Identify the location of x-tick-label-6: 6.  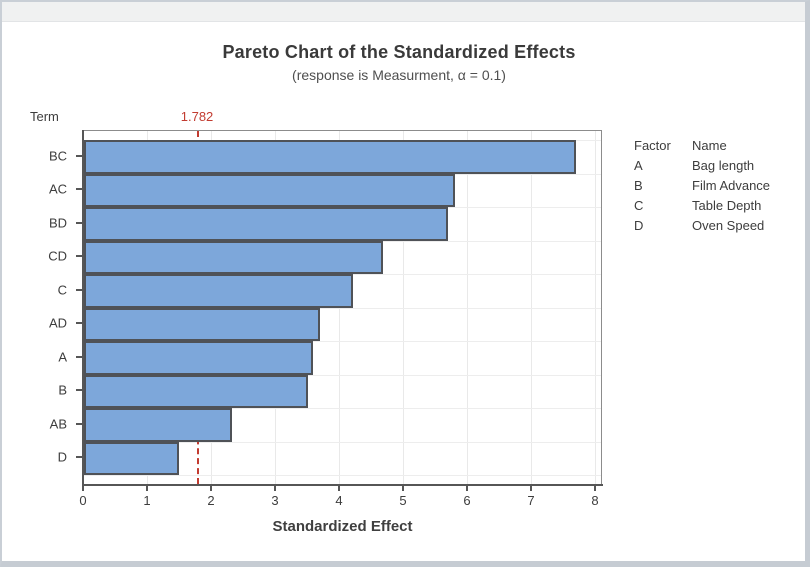
(467, 500).